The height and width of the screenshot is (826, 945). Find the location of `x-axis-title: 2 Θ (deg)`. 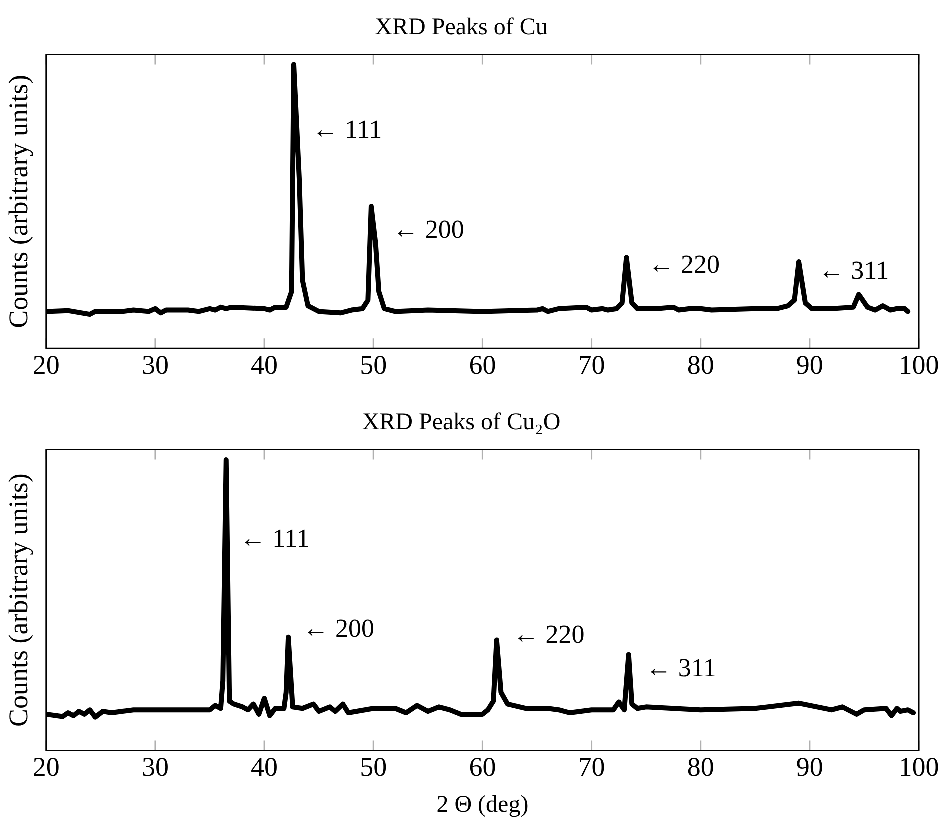

x-axis-title: 2 Θ (deg) is located at coordinates (482, 805).